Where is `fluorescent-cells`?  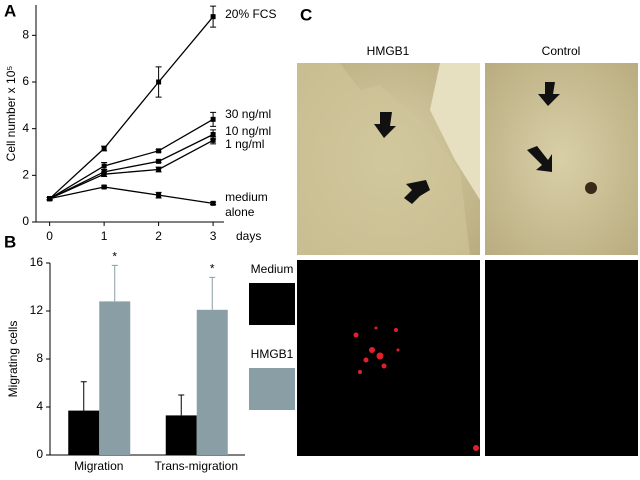
fluorescent-cells is located at coordinates (416, 388).